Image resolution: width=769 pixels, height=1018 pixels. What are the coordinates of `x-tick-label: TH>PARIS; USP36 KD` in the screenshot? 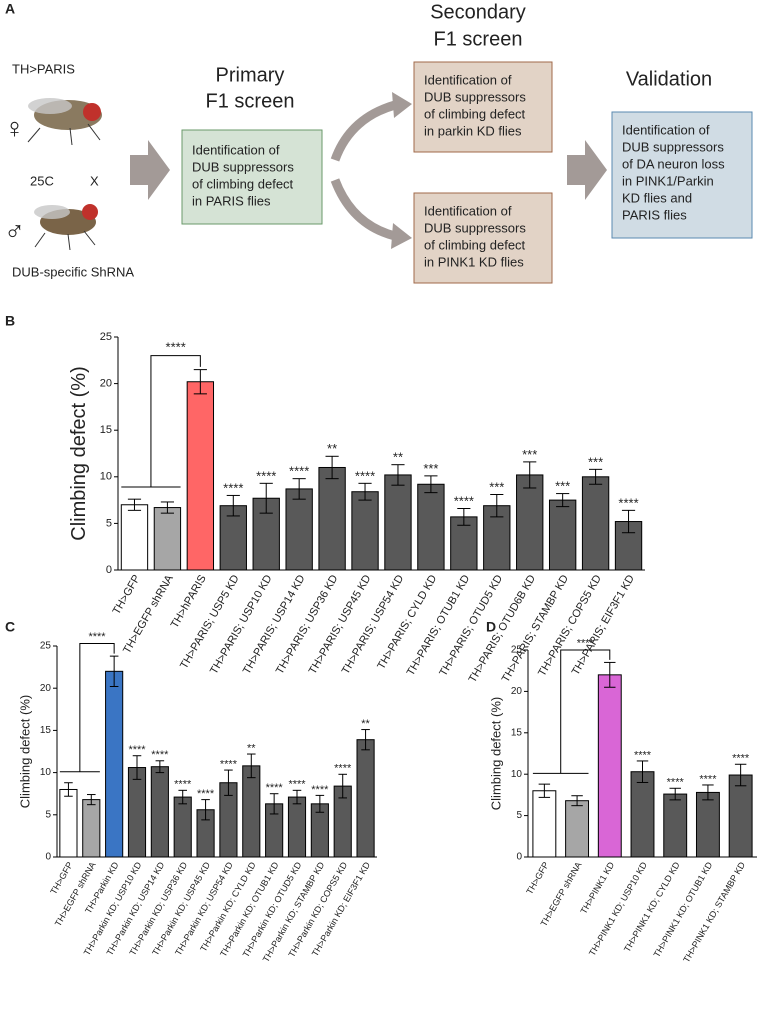 It's located at (307, 625).